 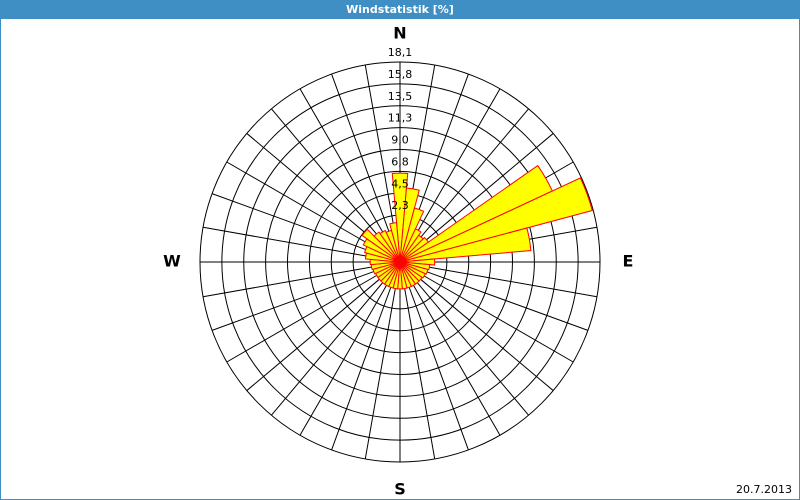 I want to click on title-bar, so click(x=400, y=9).